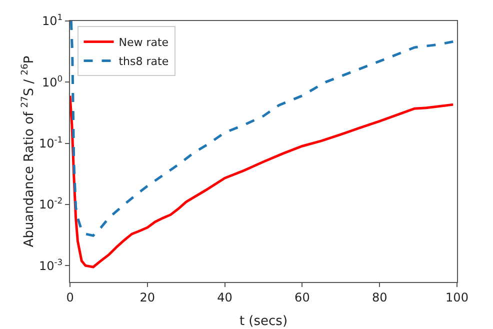 The height and width of the screenshot is (329, 493). I want to click on y-tick-label: 10$^{-2}$, so click(50, 204).